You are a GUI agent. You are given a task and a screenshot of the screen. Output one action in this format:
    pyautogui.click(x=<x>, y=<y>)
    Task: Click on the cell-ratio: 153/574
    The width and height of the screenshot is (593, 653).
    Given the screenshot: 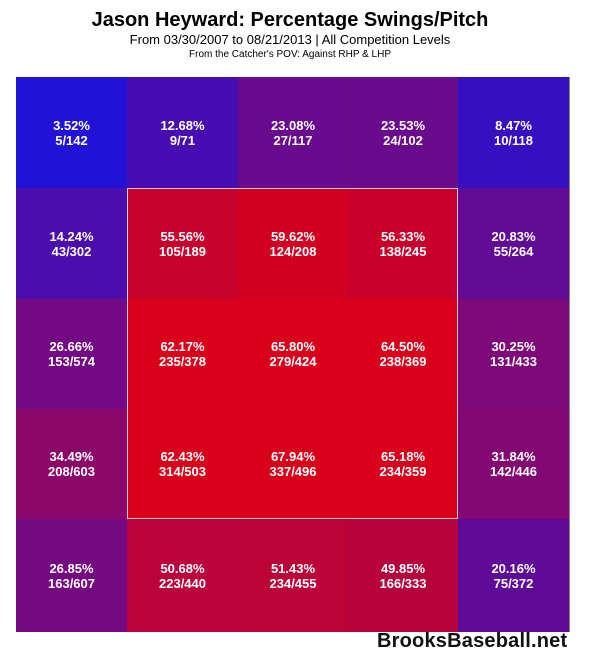 What is the action you would take?
    pyautogui.click(x=71, y=361)
    